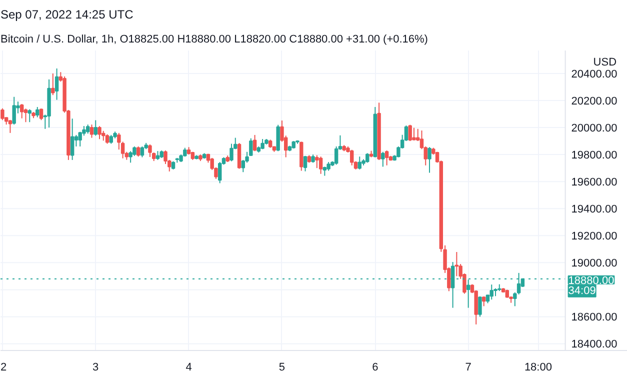 The image size is (627, 376). Describe the element at coordinates (95, 368) in the screenshot. I see `x-tick-label: 3` at that location.